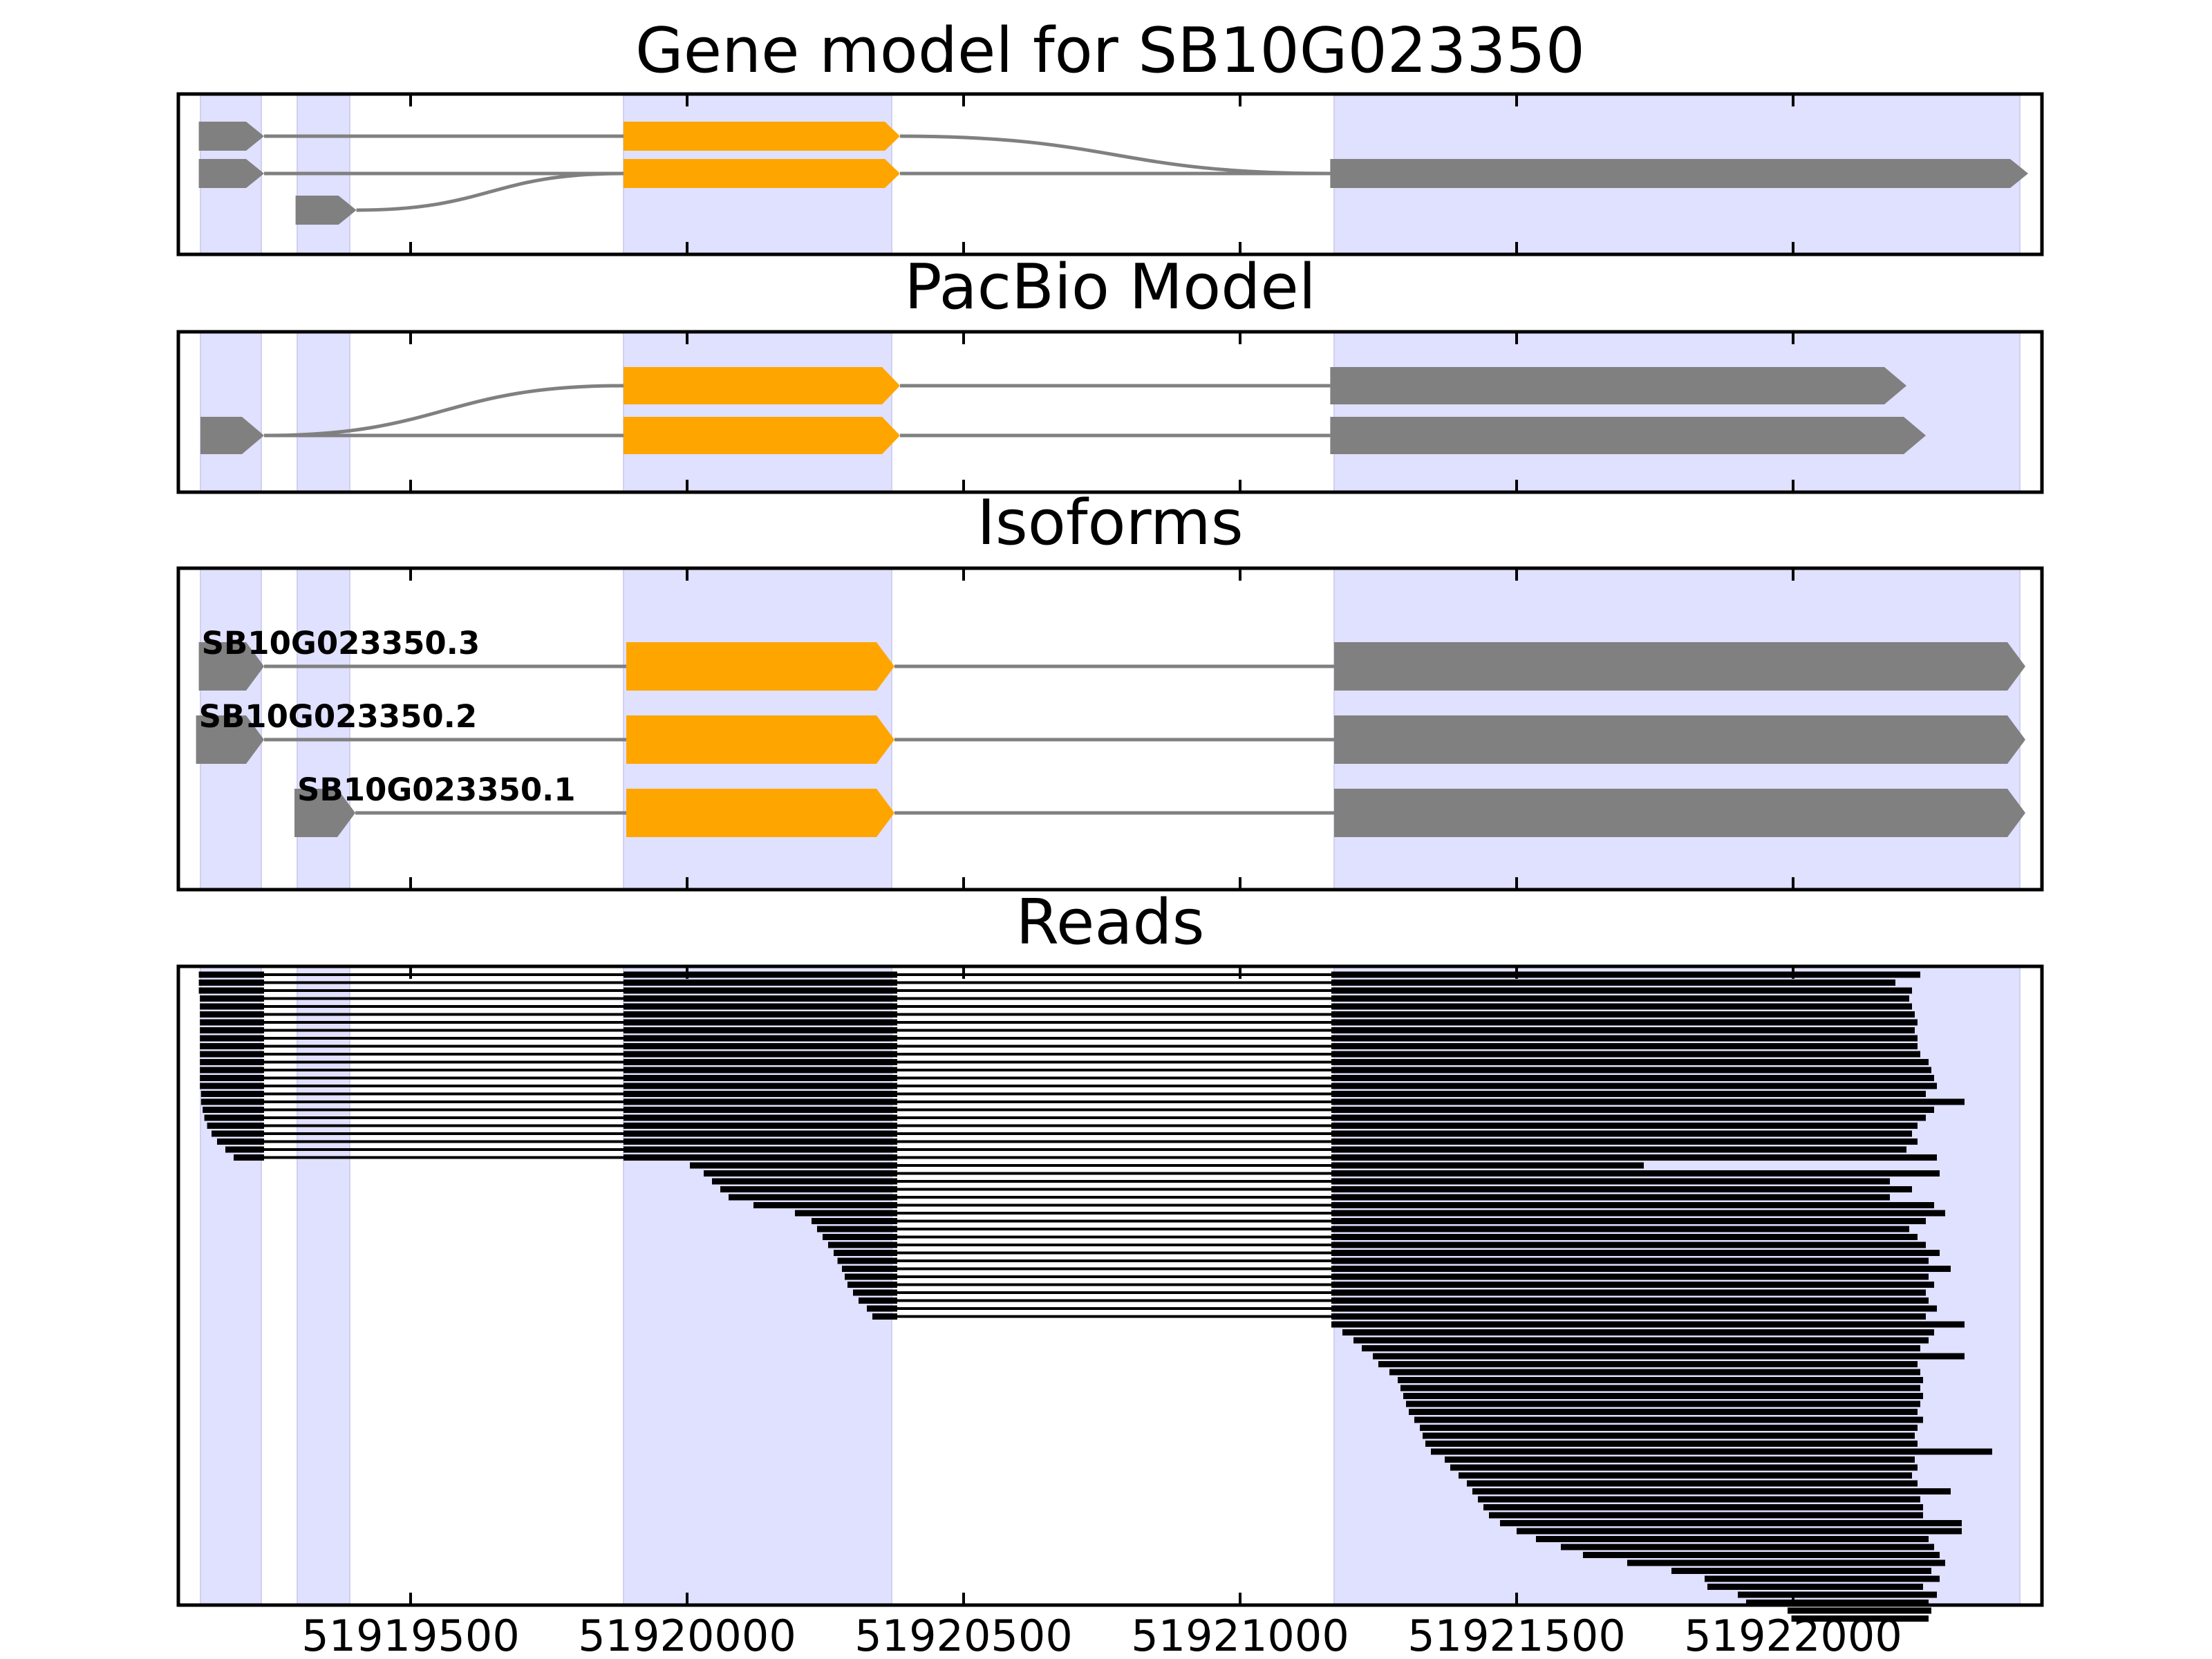 The image size is (2212, 1659). What do you see at coordinates (1110, 287) in the screenshot?
I see `panel-title: PacBio Model` at bounding box center [1110, 287].